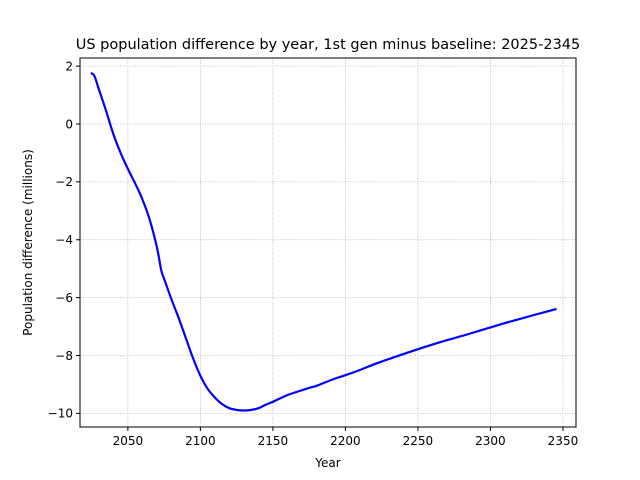  What do you see at coordinates (345, 441) in the screenshot?
I see `x-tick-label: 2200` at bounding box center [345, 441].